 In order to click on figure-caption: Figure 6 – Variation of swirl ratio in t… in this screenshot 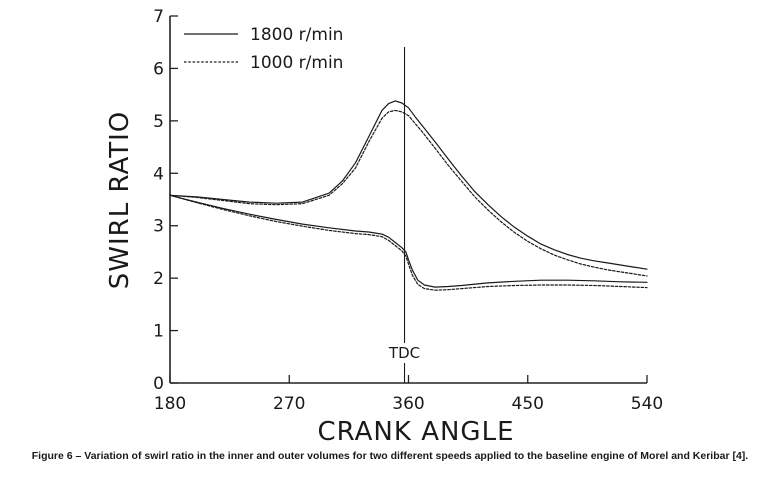, I will do `click(390, 456)`.